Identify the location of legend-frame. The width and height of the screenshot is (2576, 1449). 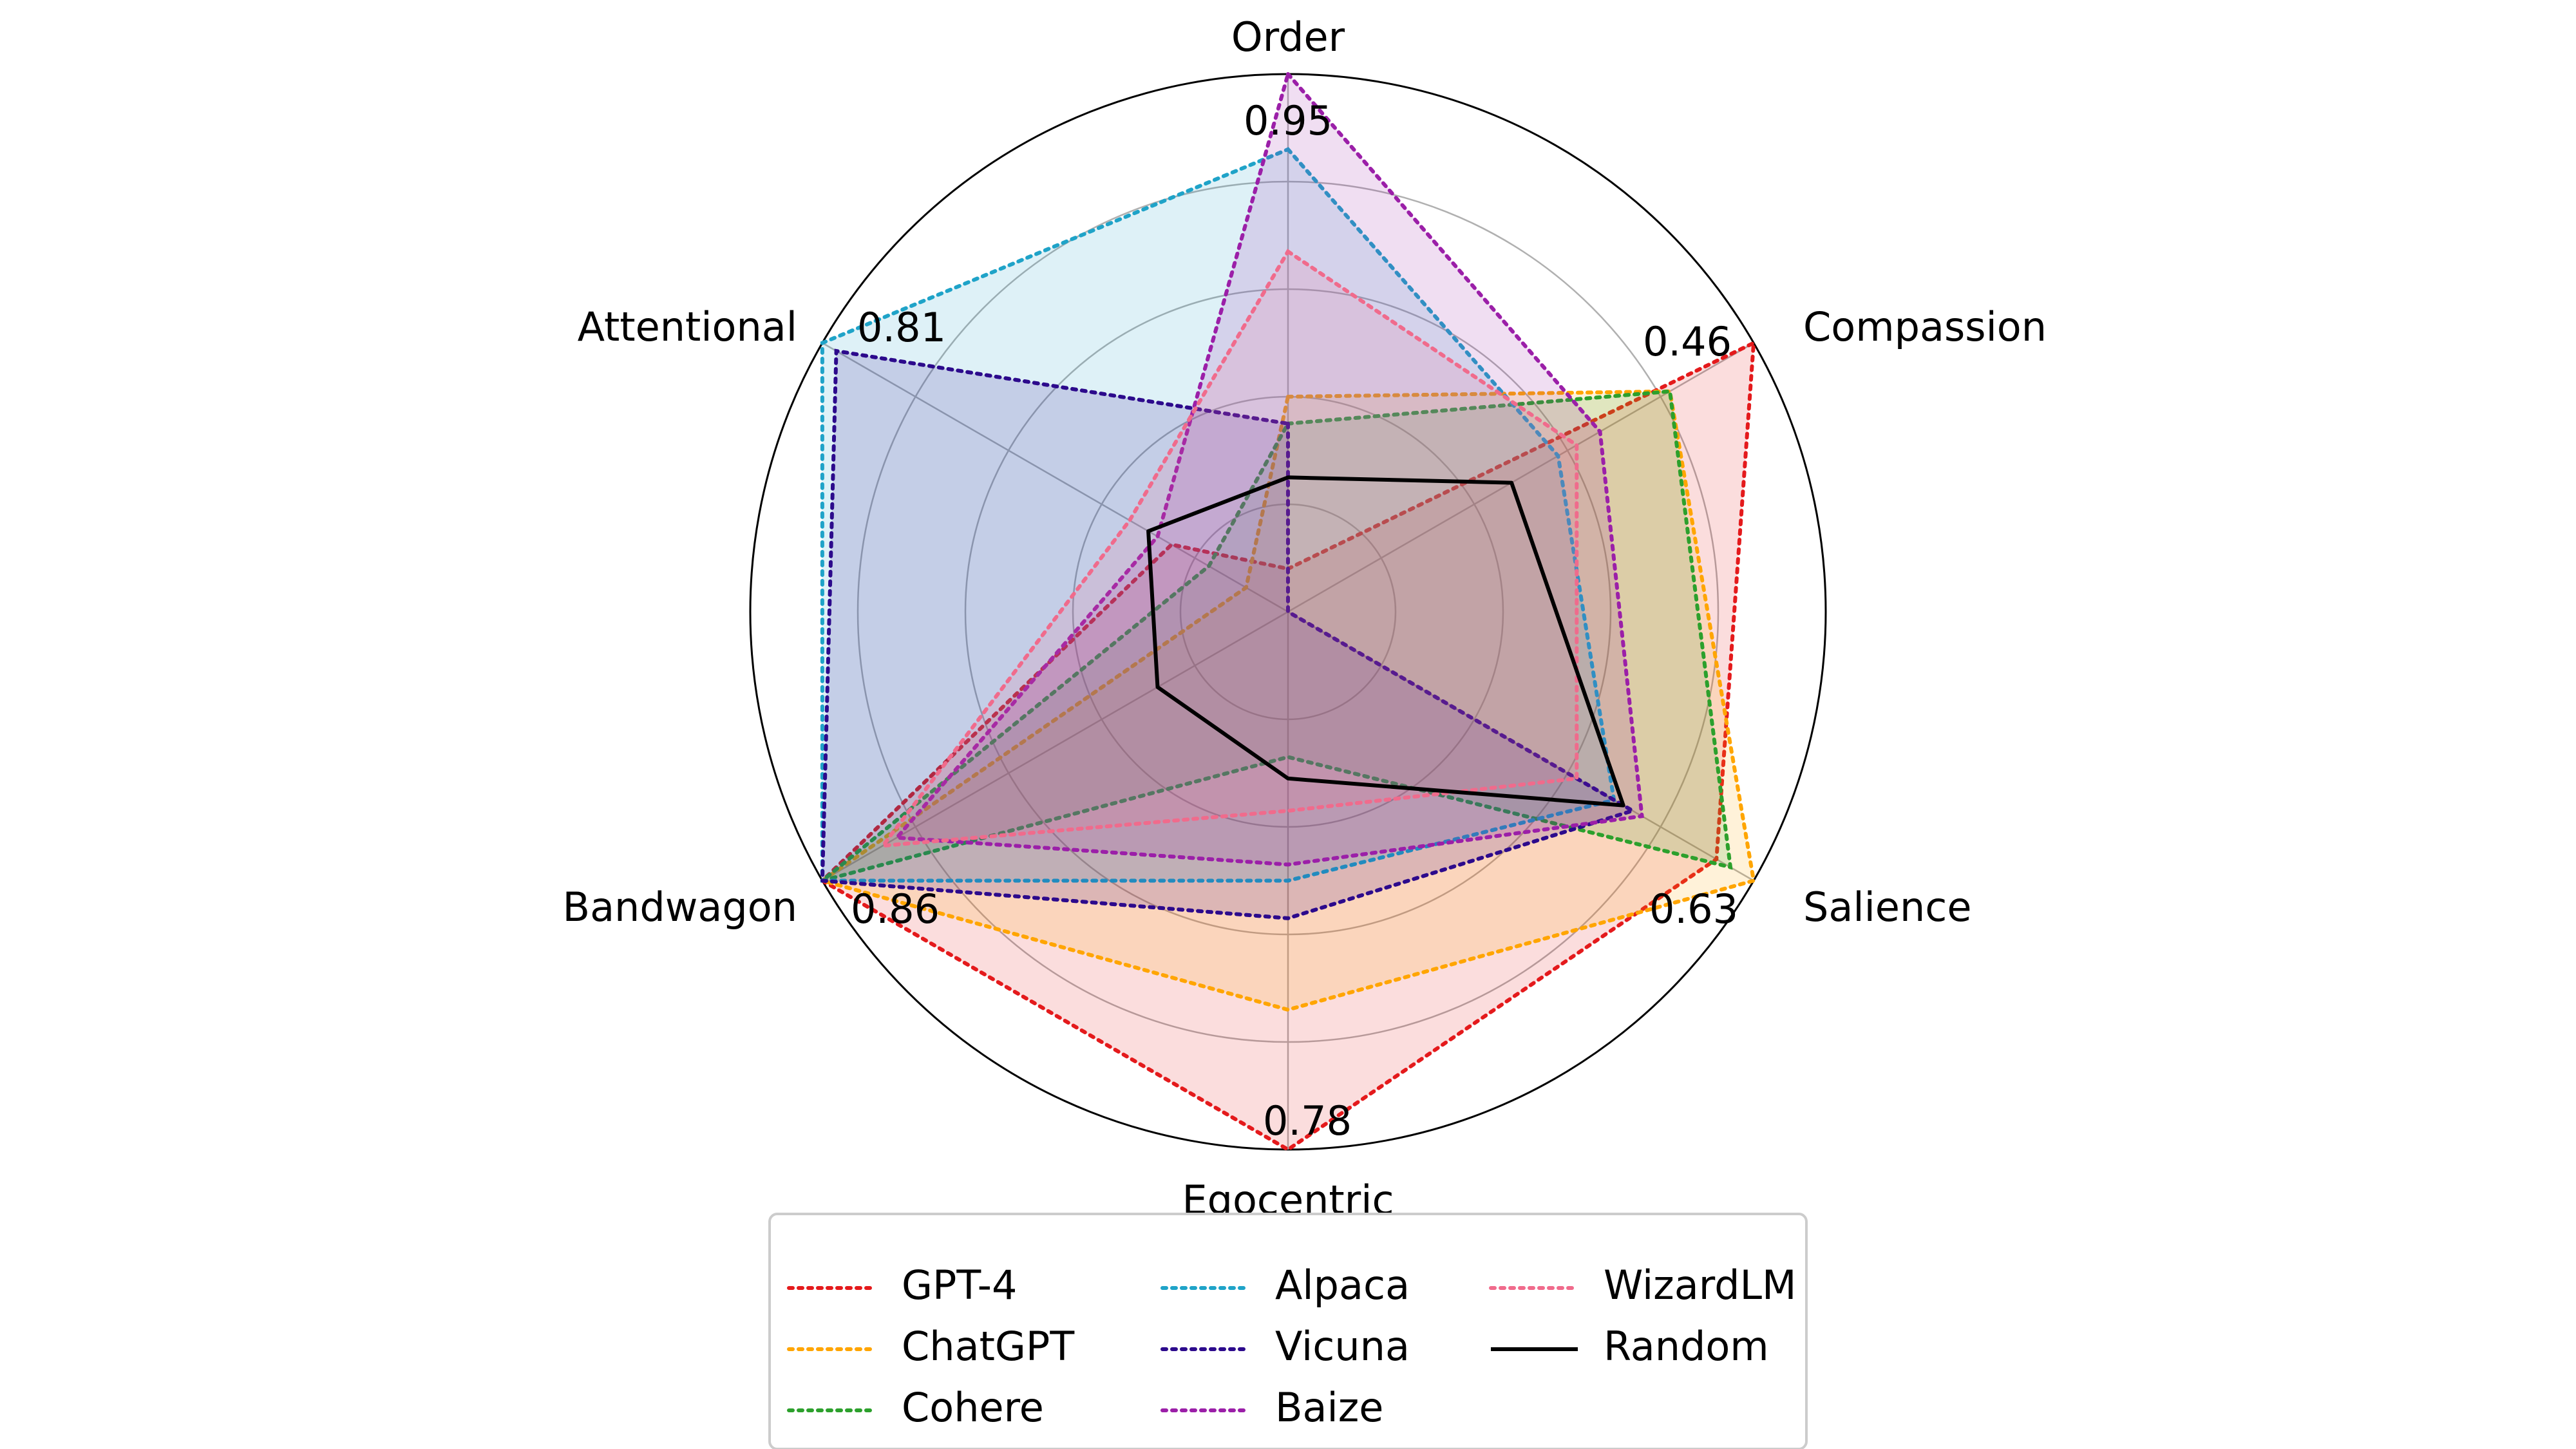
(1288, 1331).